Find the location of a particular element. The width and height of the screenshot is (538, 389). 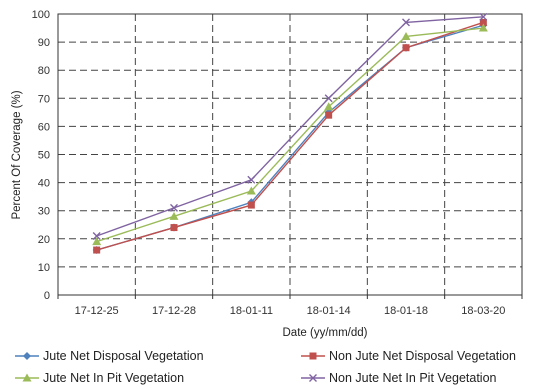

y-tick-labels: 0 10 20 30 40 50 60 70 80 90 100 is located at coordinates (41, 155).